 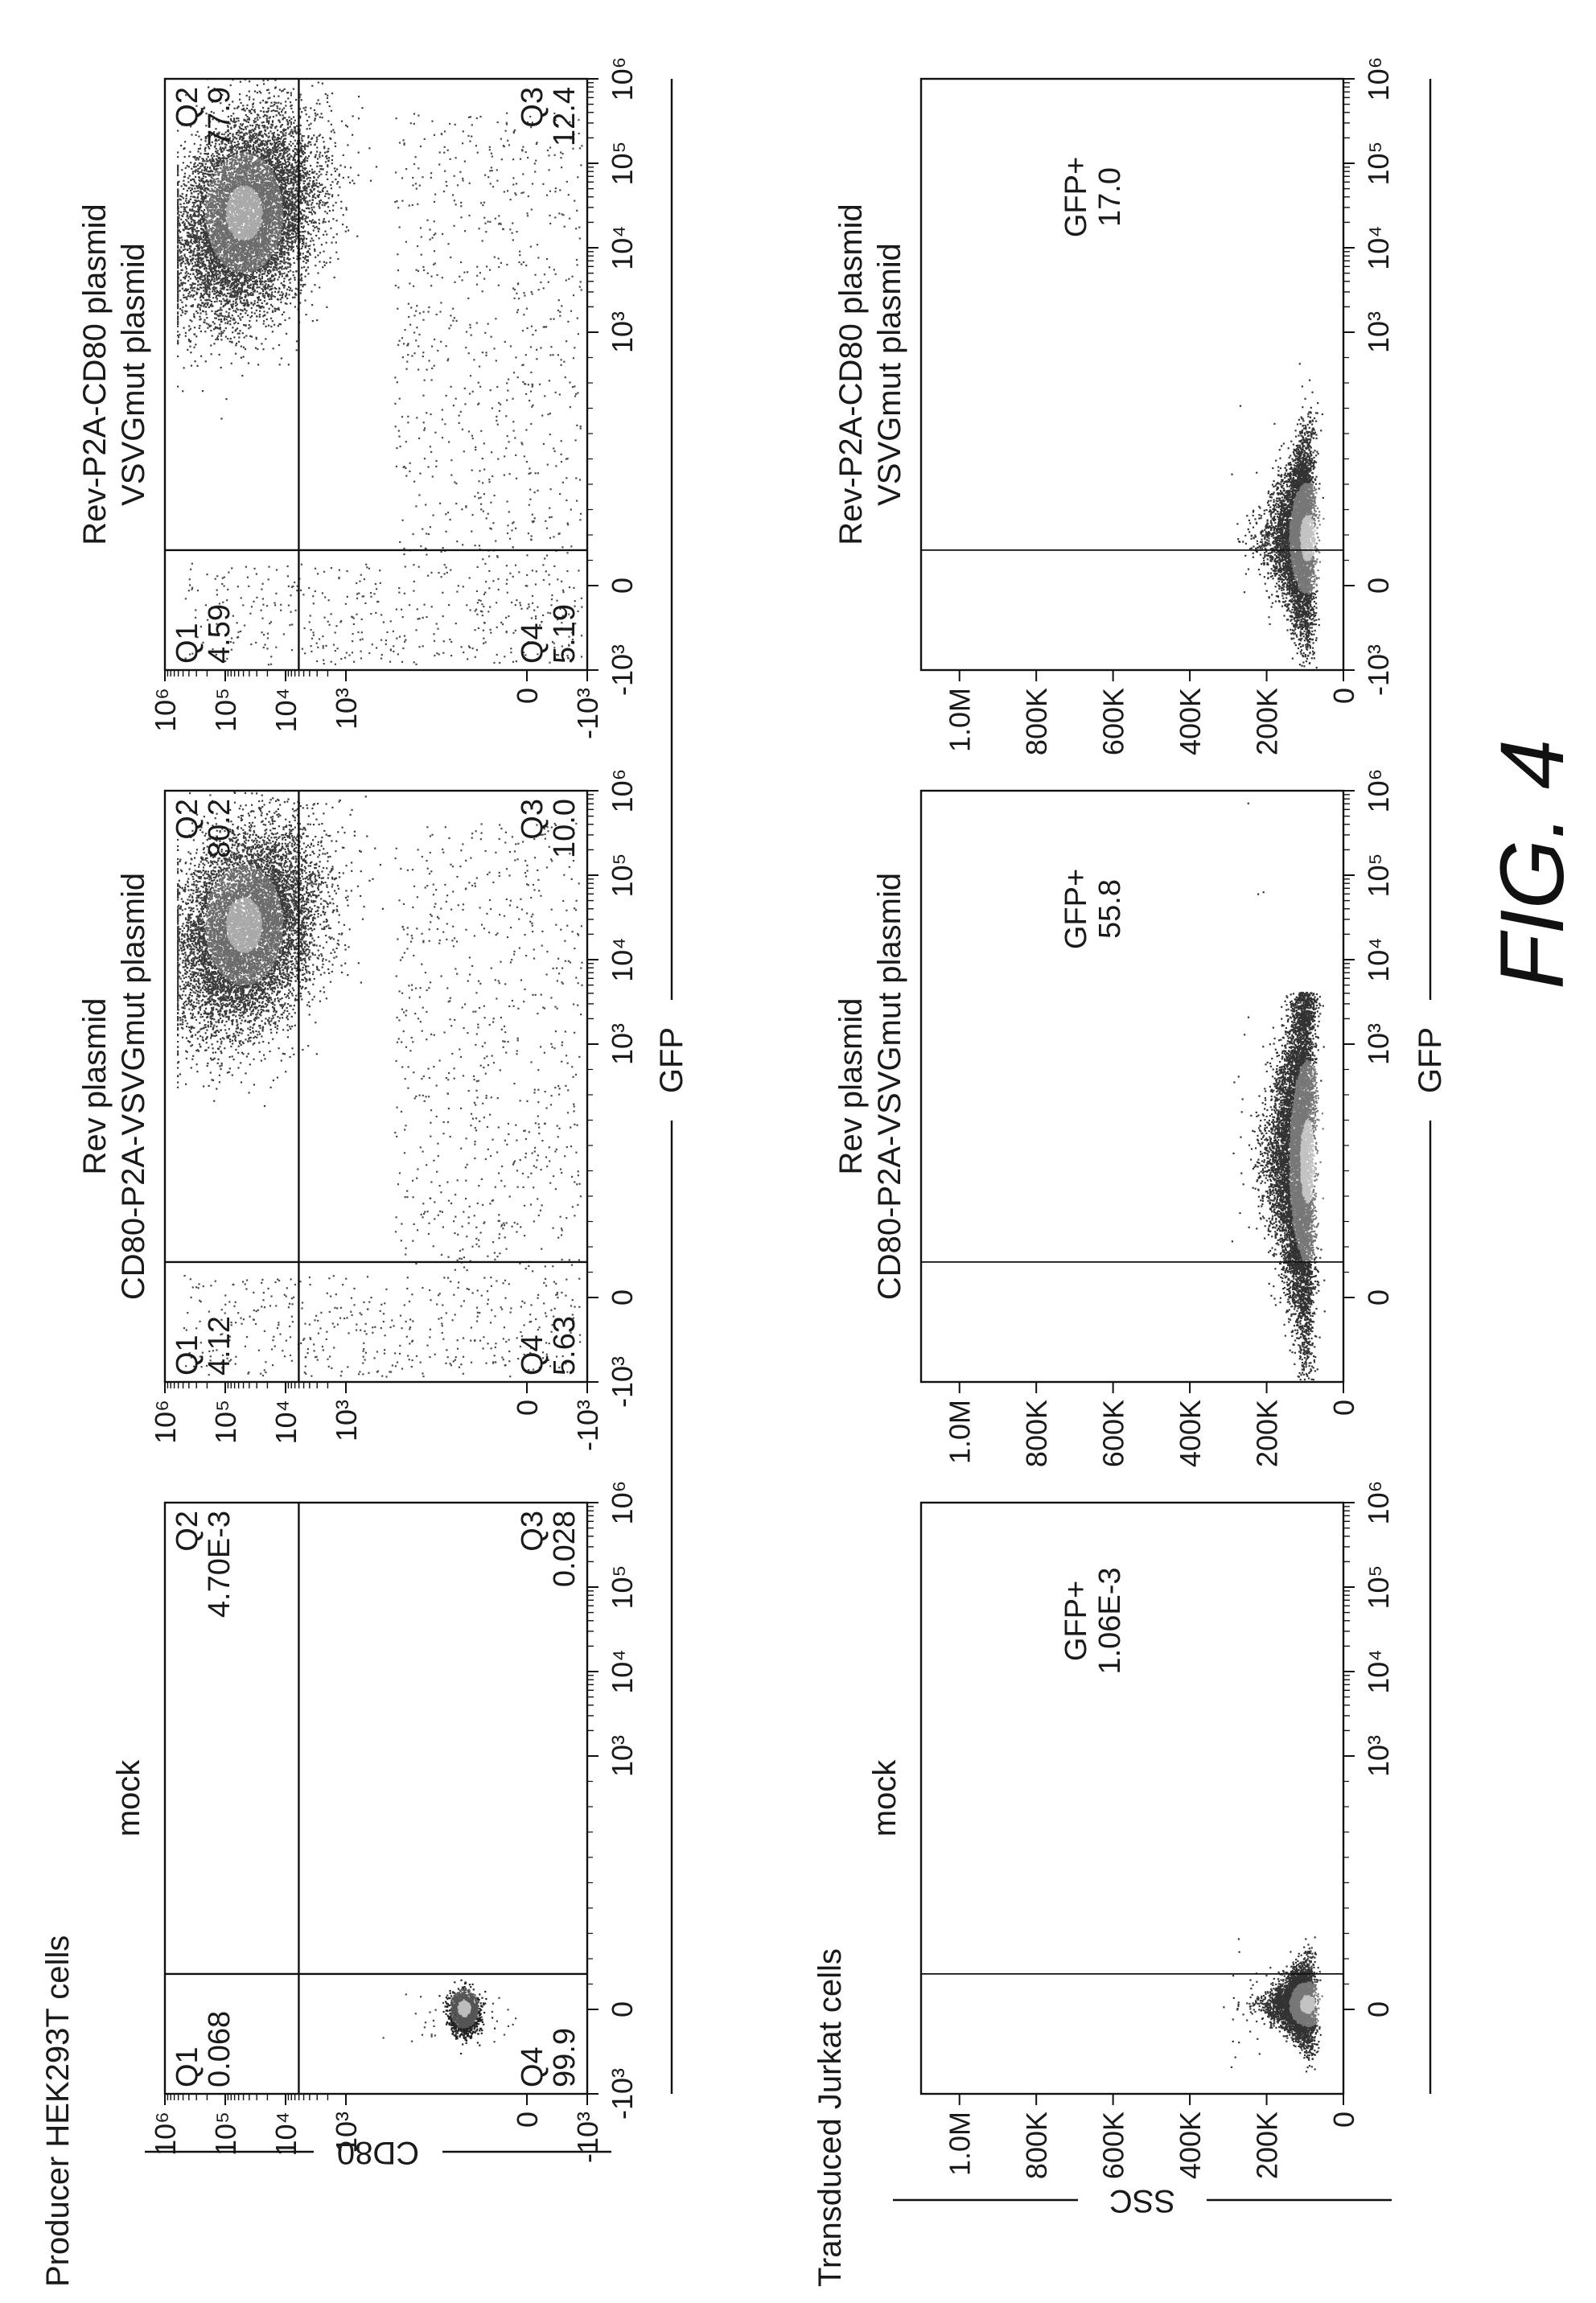 What do you see at coordinates (378, 2152) in the screenshot?
I see `y-axis-title-cd80: CD80` at bounding box center [378, 2152].